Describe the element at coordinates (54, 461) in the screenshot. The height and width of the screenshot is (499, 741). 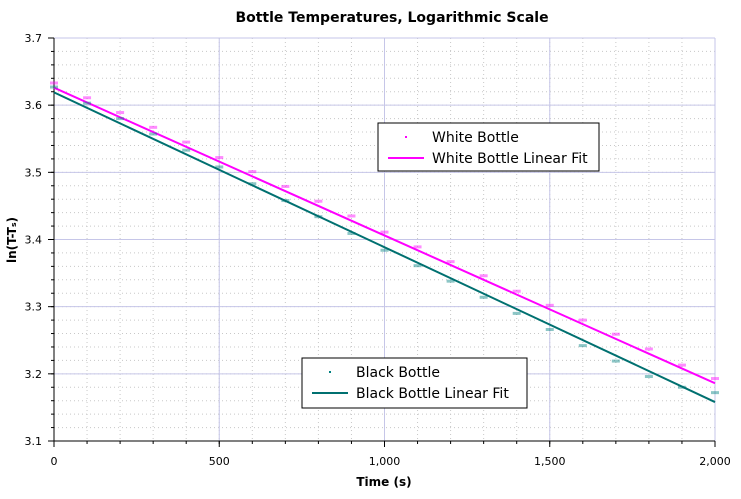
I see `x-tick-label: 0` at that location.